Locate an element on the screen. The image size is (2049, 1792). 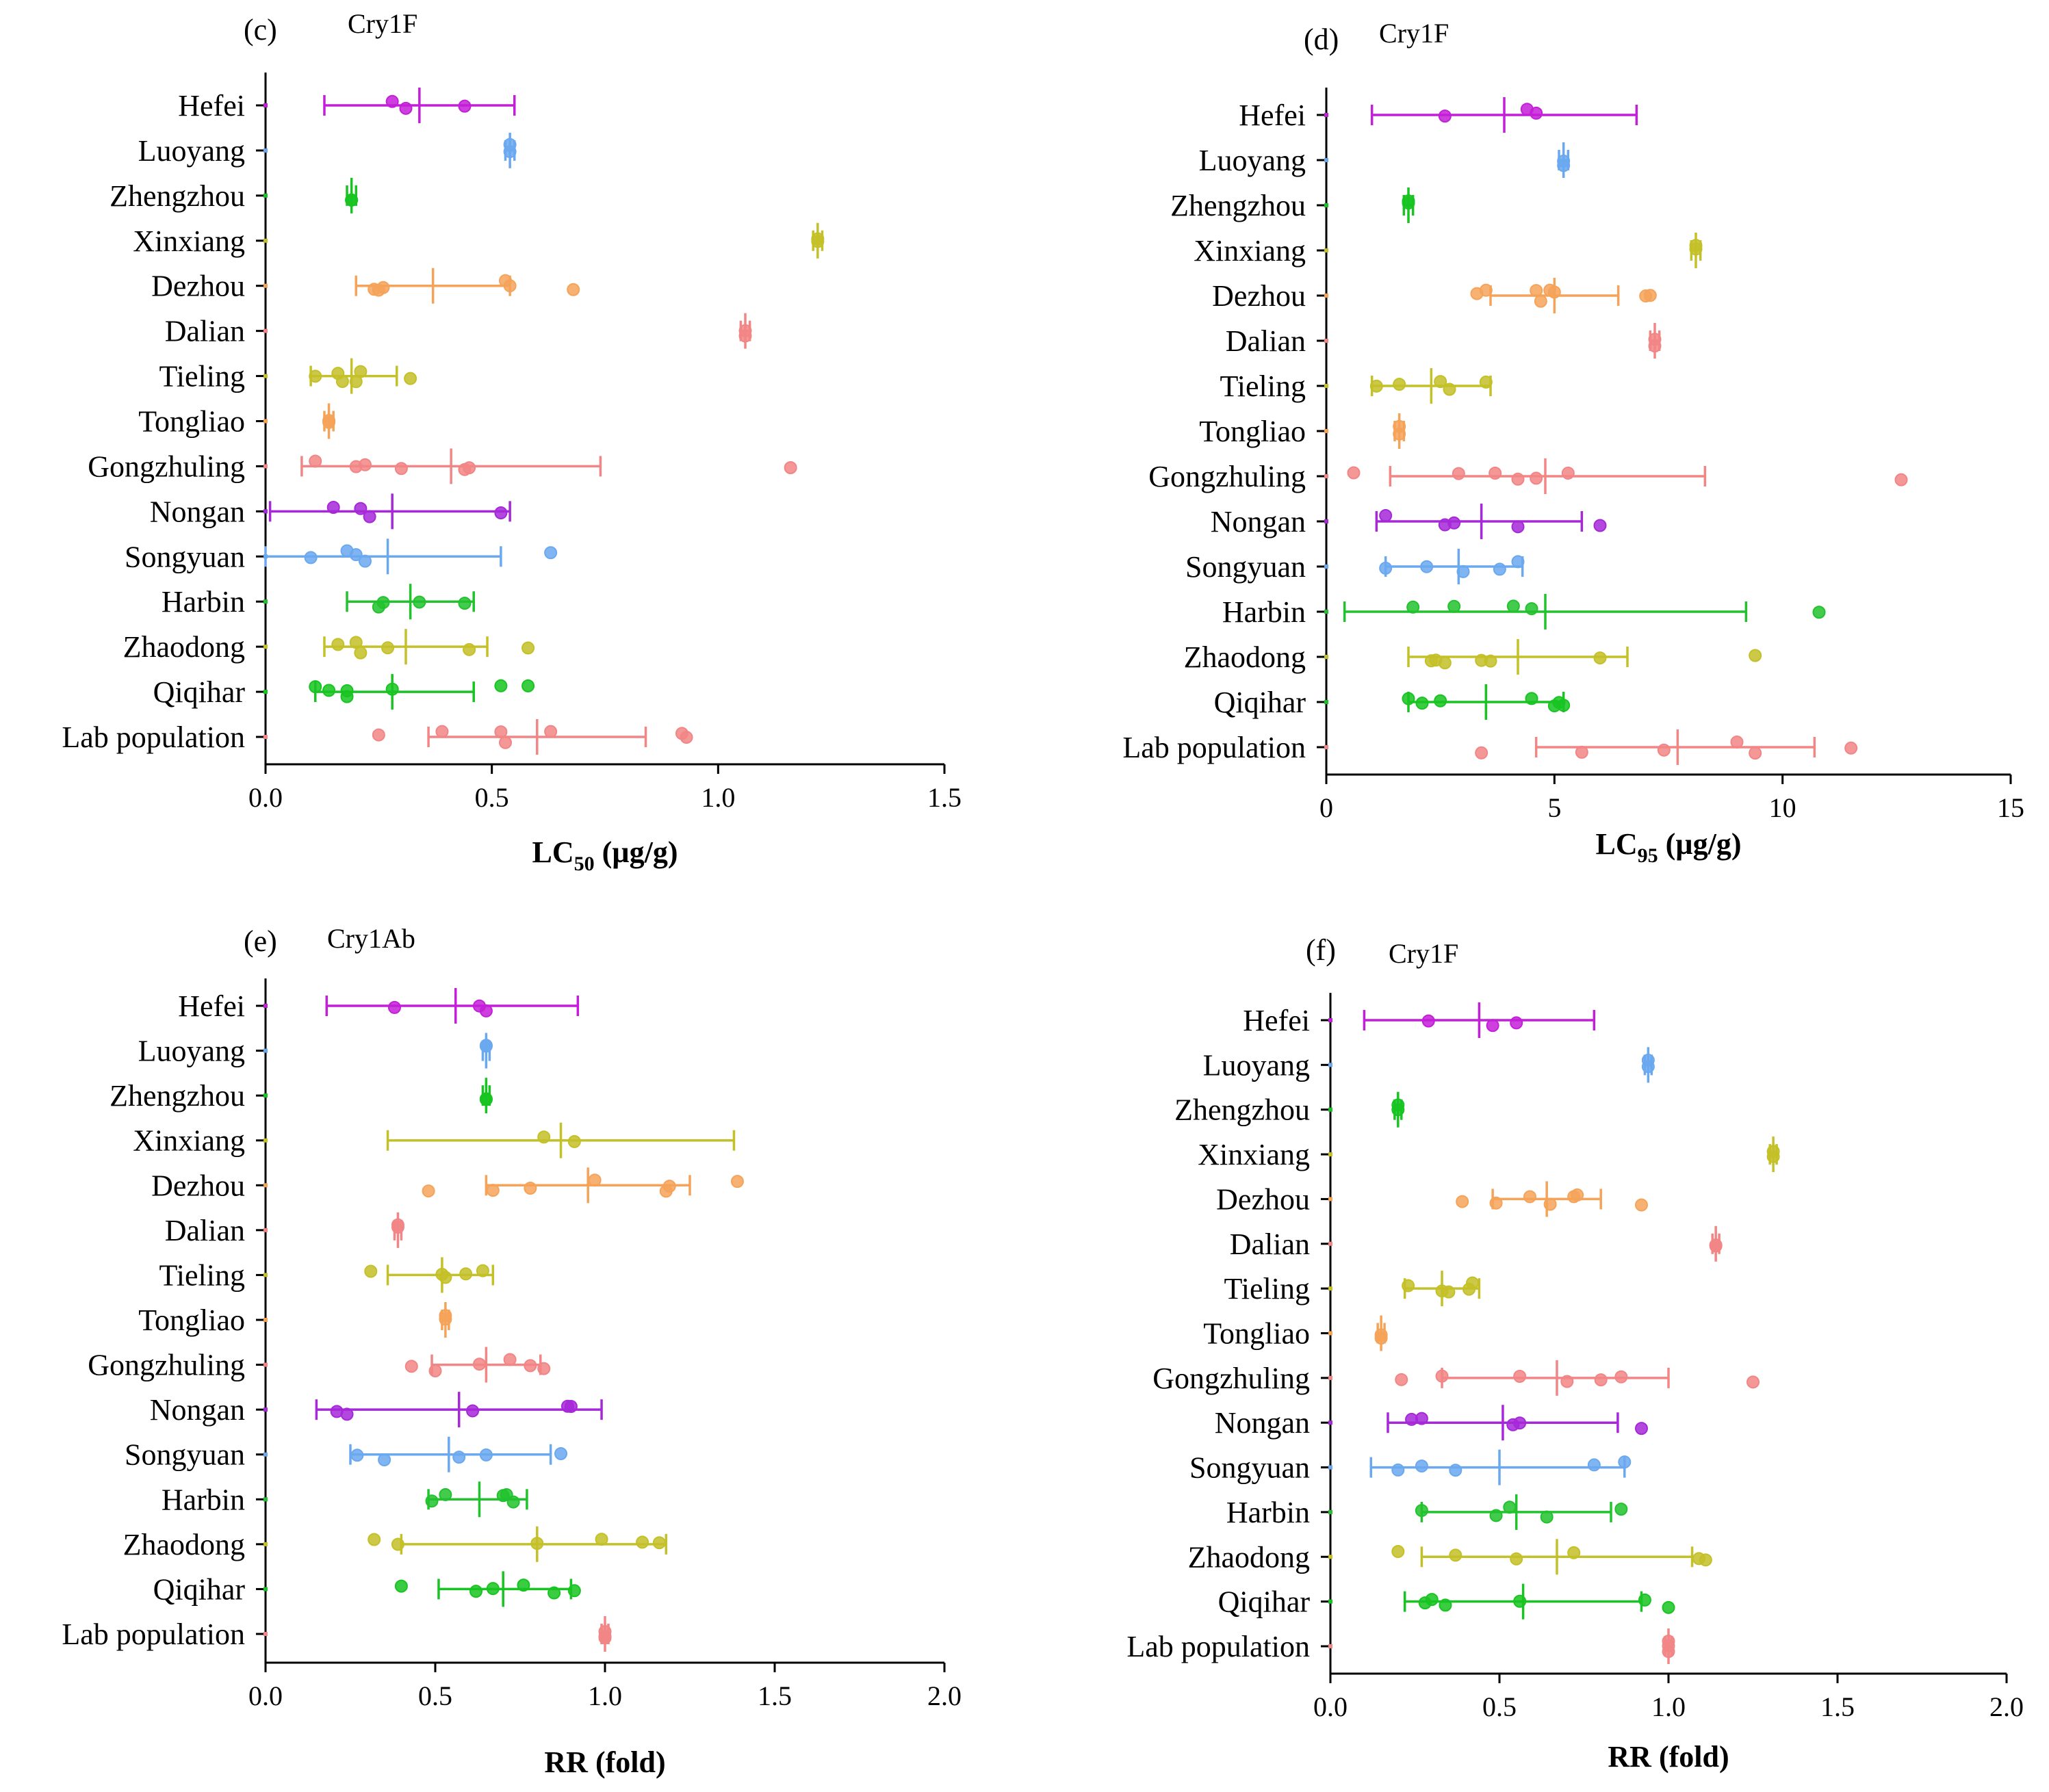
category-label: Zhaodong is located at coordinates (1245, 657).